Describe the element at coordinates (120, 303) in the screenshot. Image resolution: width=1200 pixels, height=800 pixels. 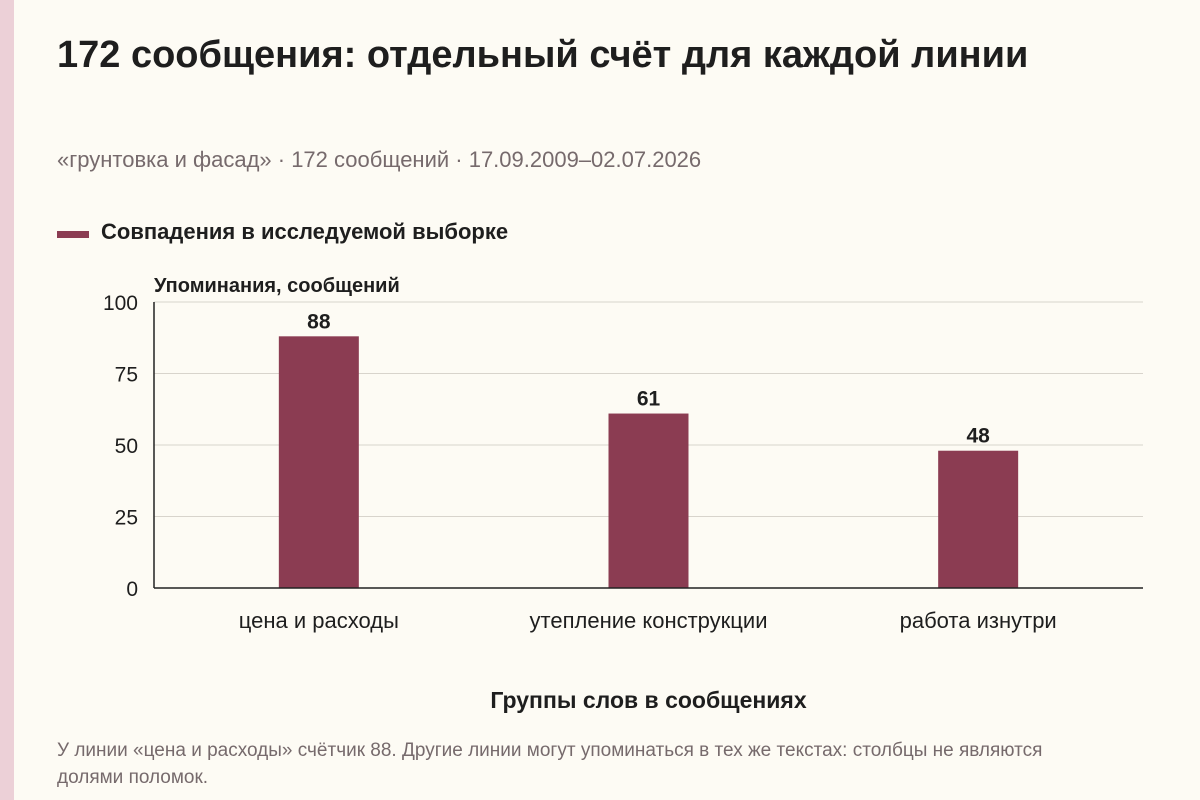
I see `y-tick-label: 100` at that location.